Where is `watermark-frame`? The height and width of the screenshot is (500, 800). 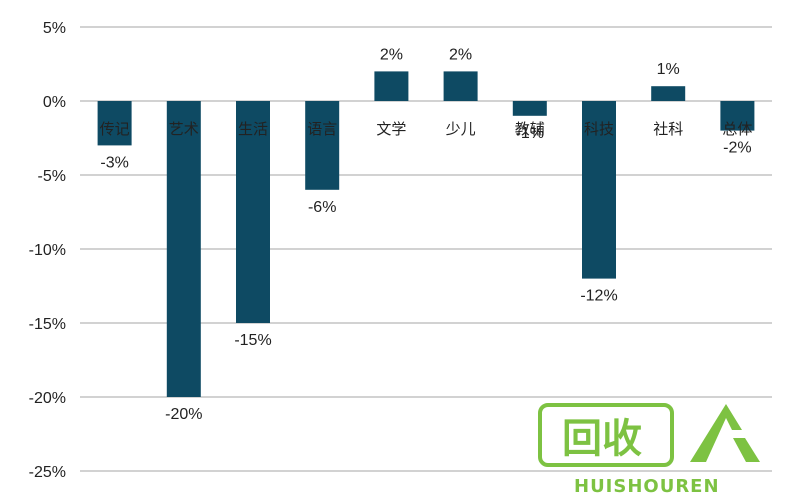 watermark-frame is located at coordinates (606, 435).